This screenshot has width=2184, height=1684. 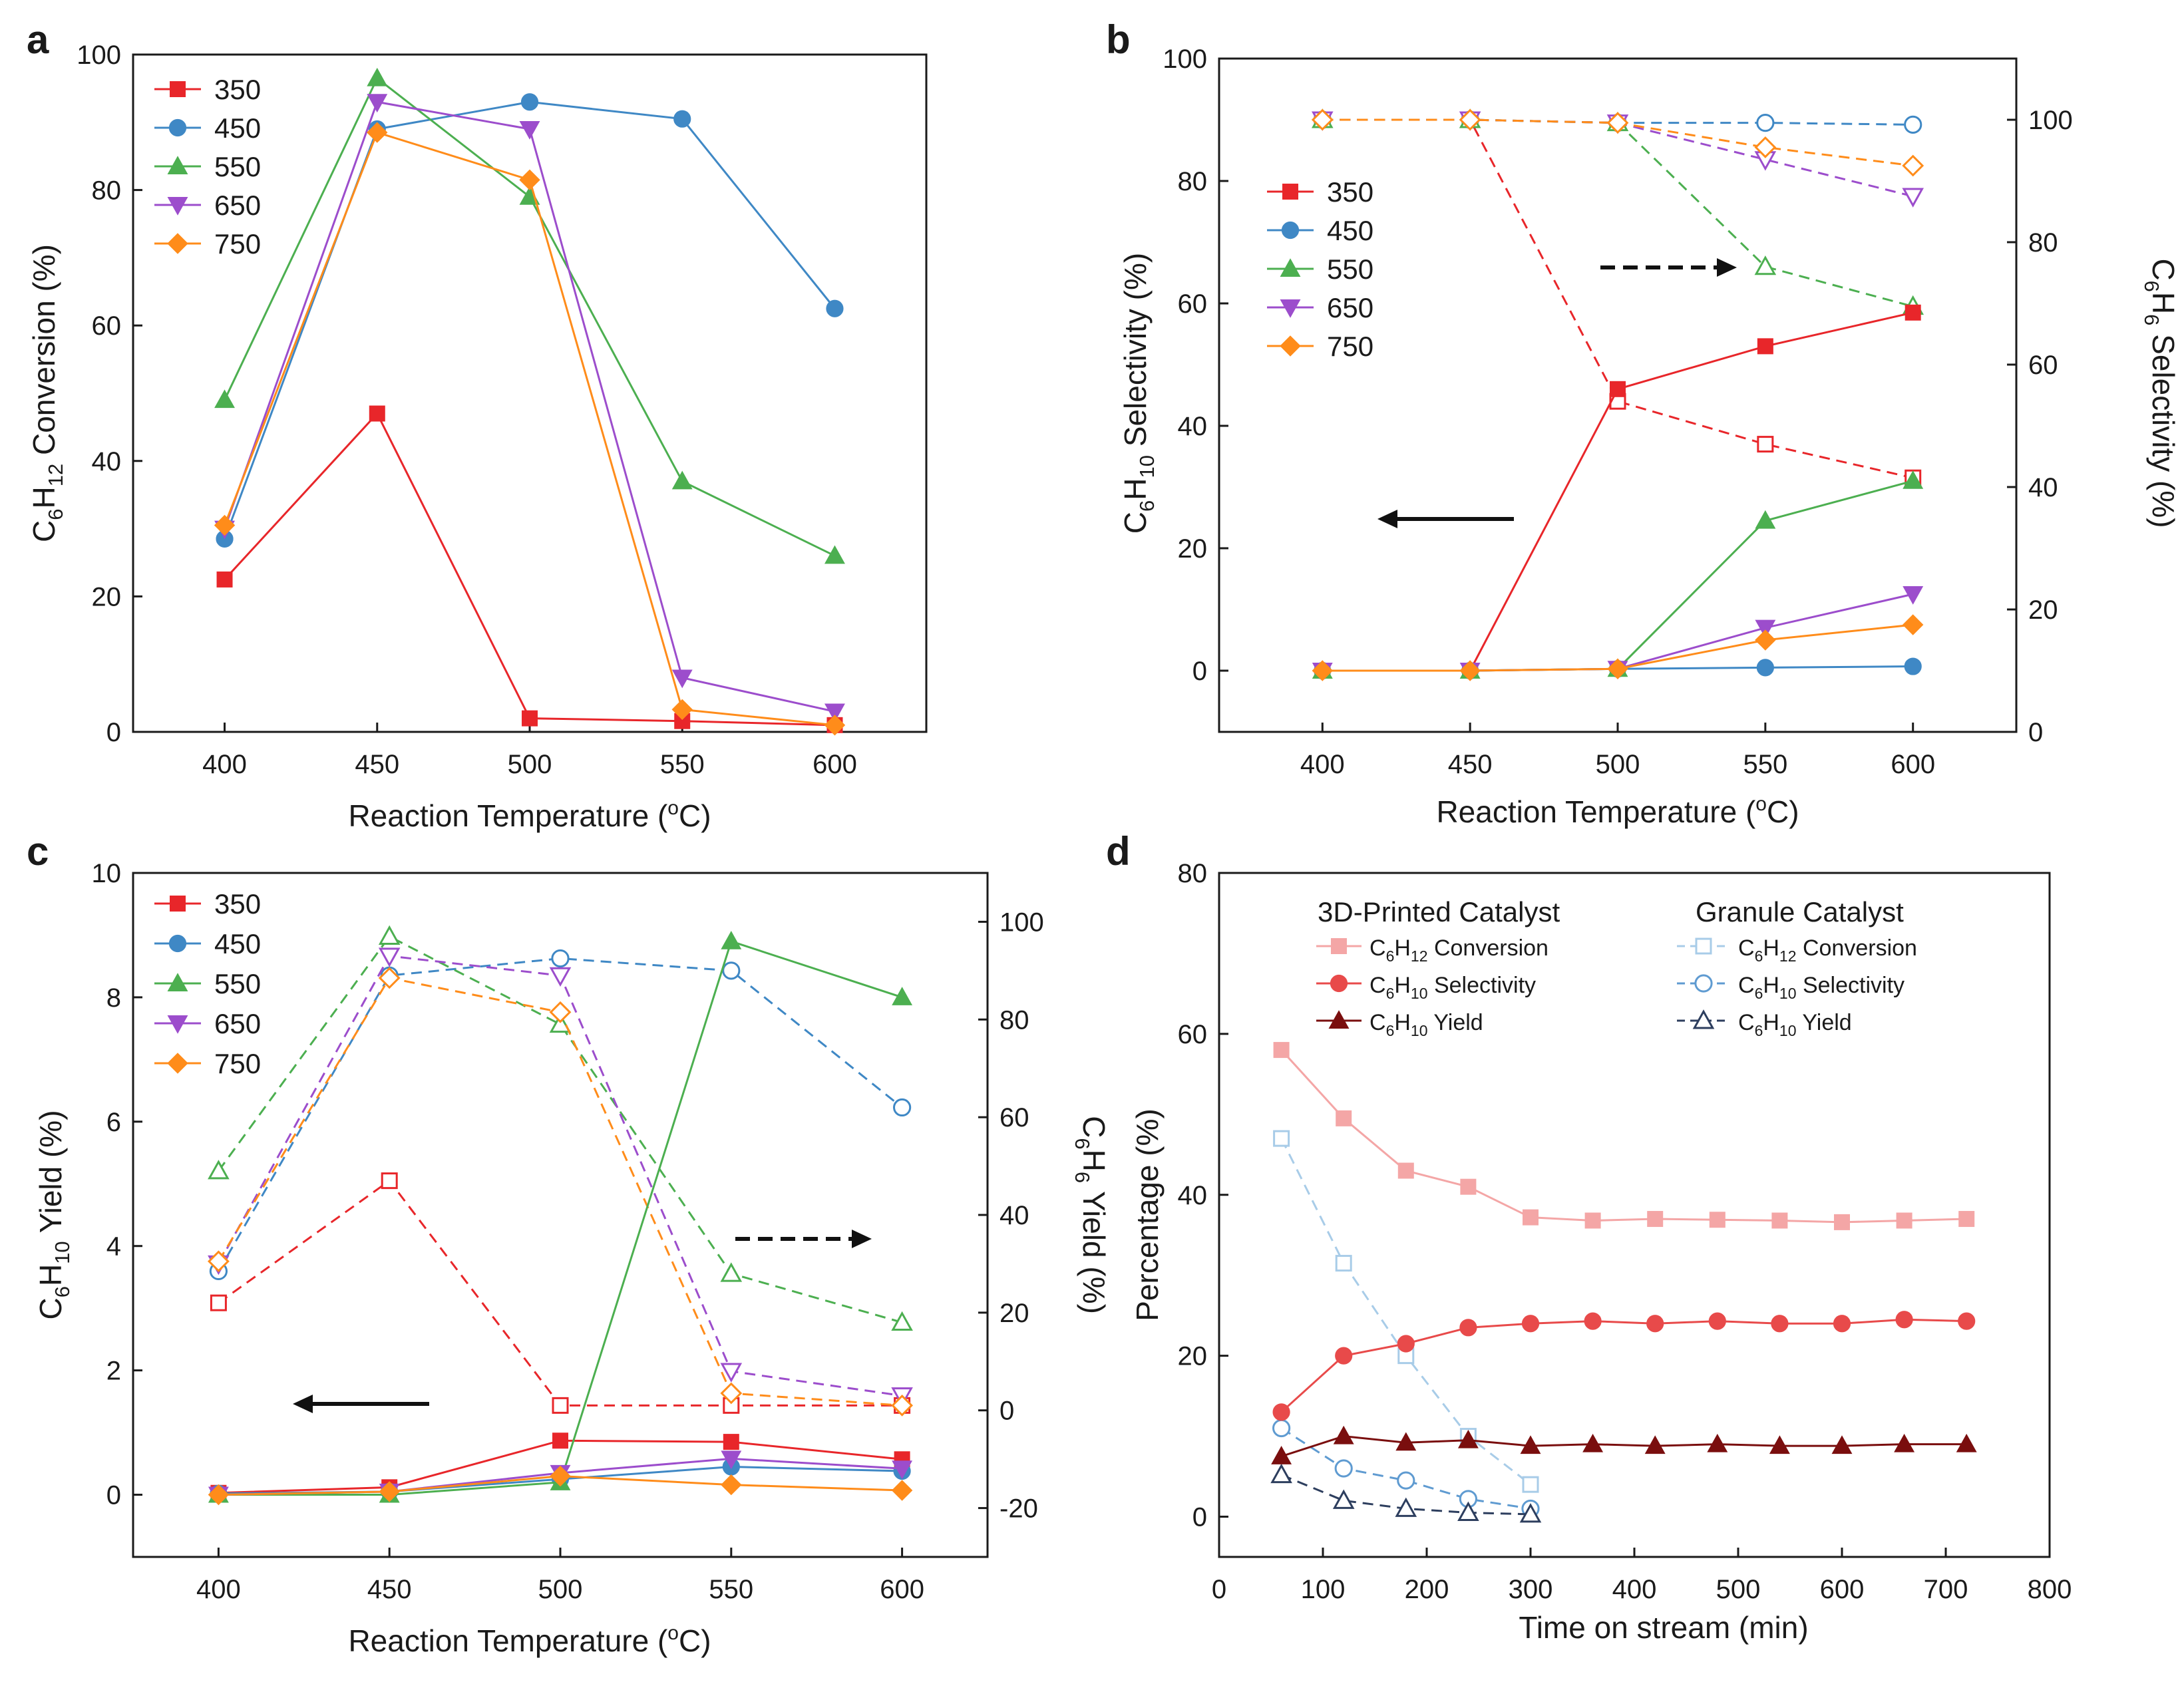 I want to click on y2-tick-label: 20, so click(x=1014, y=1314).